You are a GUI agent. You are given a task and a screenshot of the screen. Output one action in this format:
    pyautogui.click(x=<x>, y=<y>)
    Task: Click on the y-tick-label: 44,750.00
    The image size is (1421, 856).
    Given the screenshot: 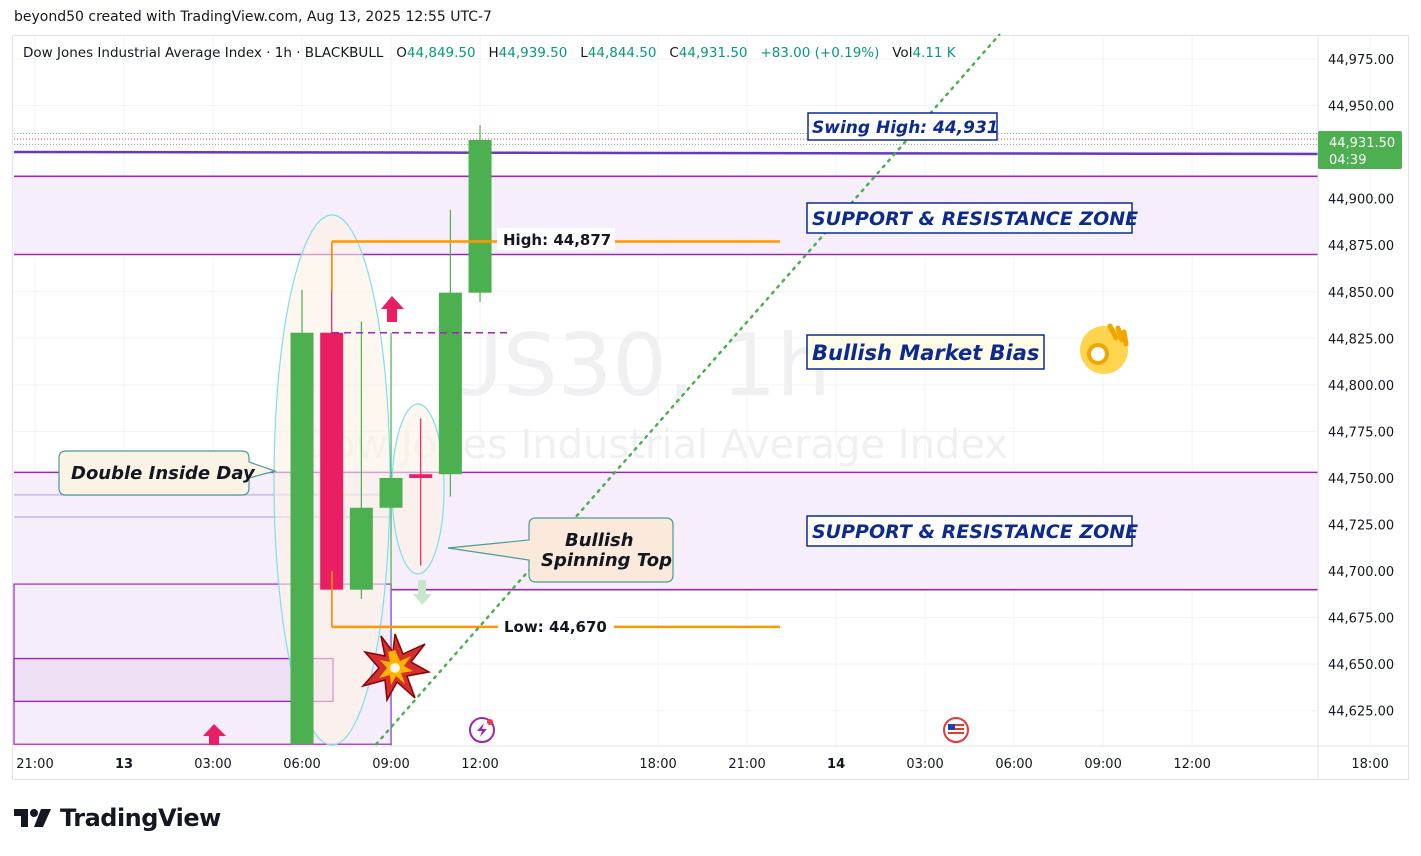 What is the action you would take?
    pyautogui.click(x=1361, y=479)
    